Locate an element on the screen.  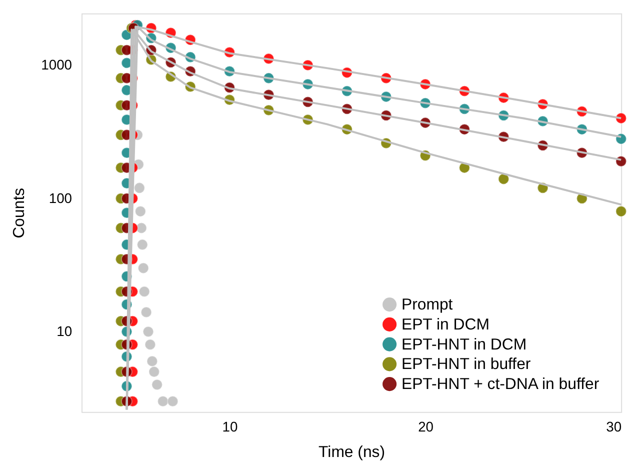
legend-label: EPT-HNT in buffer is located at coordinates (466, 365).